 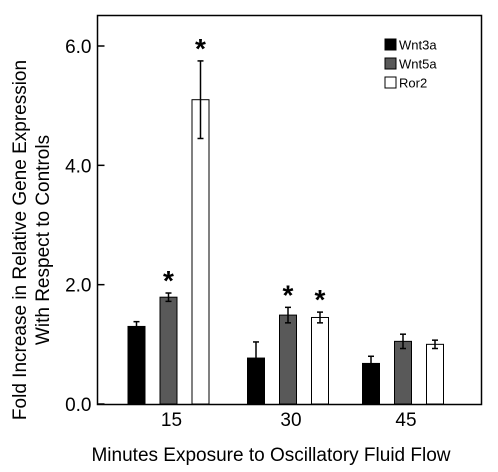 What do you see at coordinates (405, 420) in the screenshot?
I see `x-tick-label: 45` at bounding box center [405, 420].